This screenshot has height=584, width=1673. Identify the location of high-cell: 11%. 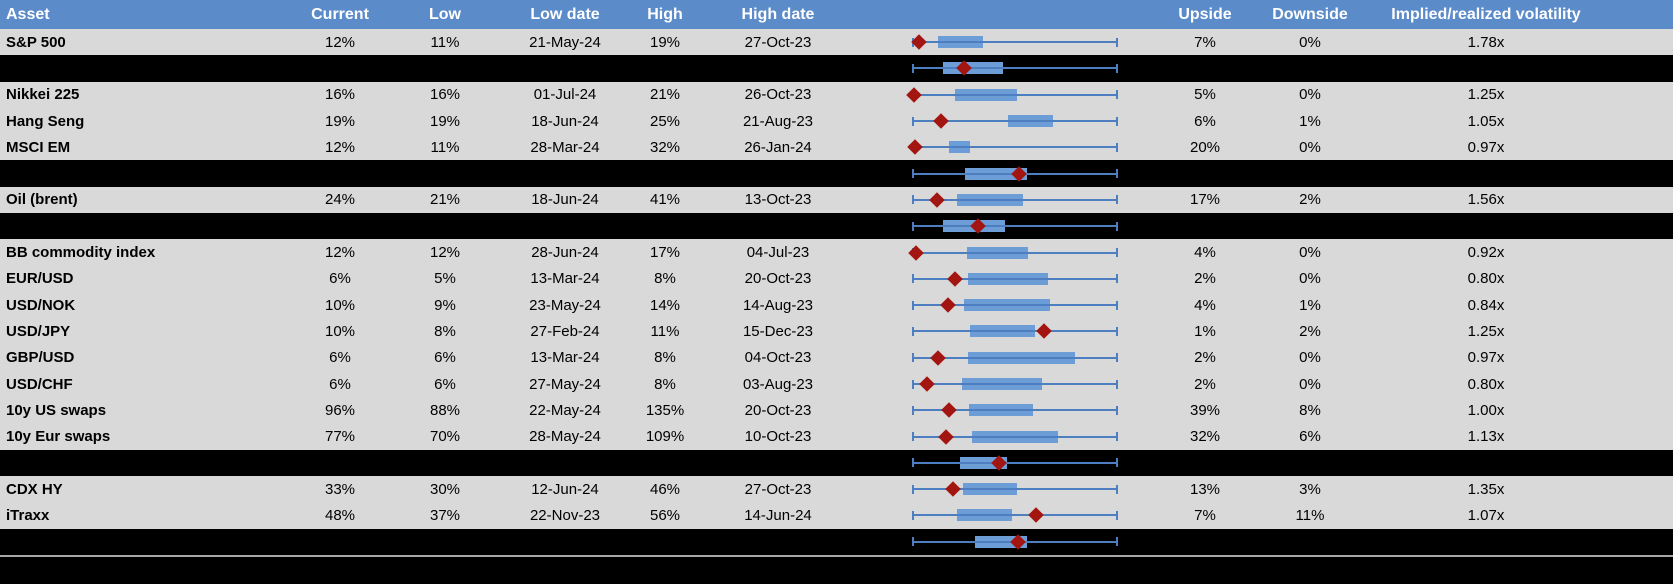
(665, 331).